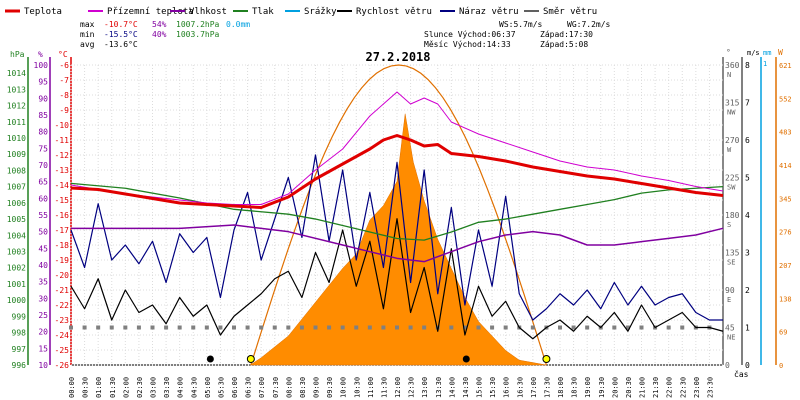  What do you see at coordinates (732, 140) in the screenshot?
I see `dir-tick-label: 270` at bounding box center [732, 140].